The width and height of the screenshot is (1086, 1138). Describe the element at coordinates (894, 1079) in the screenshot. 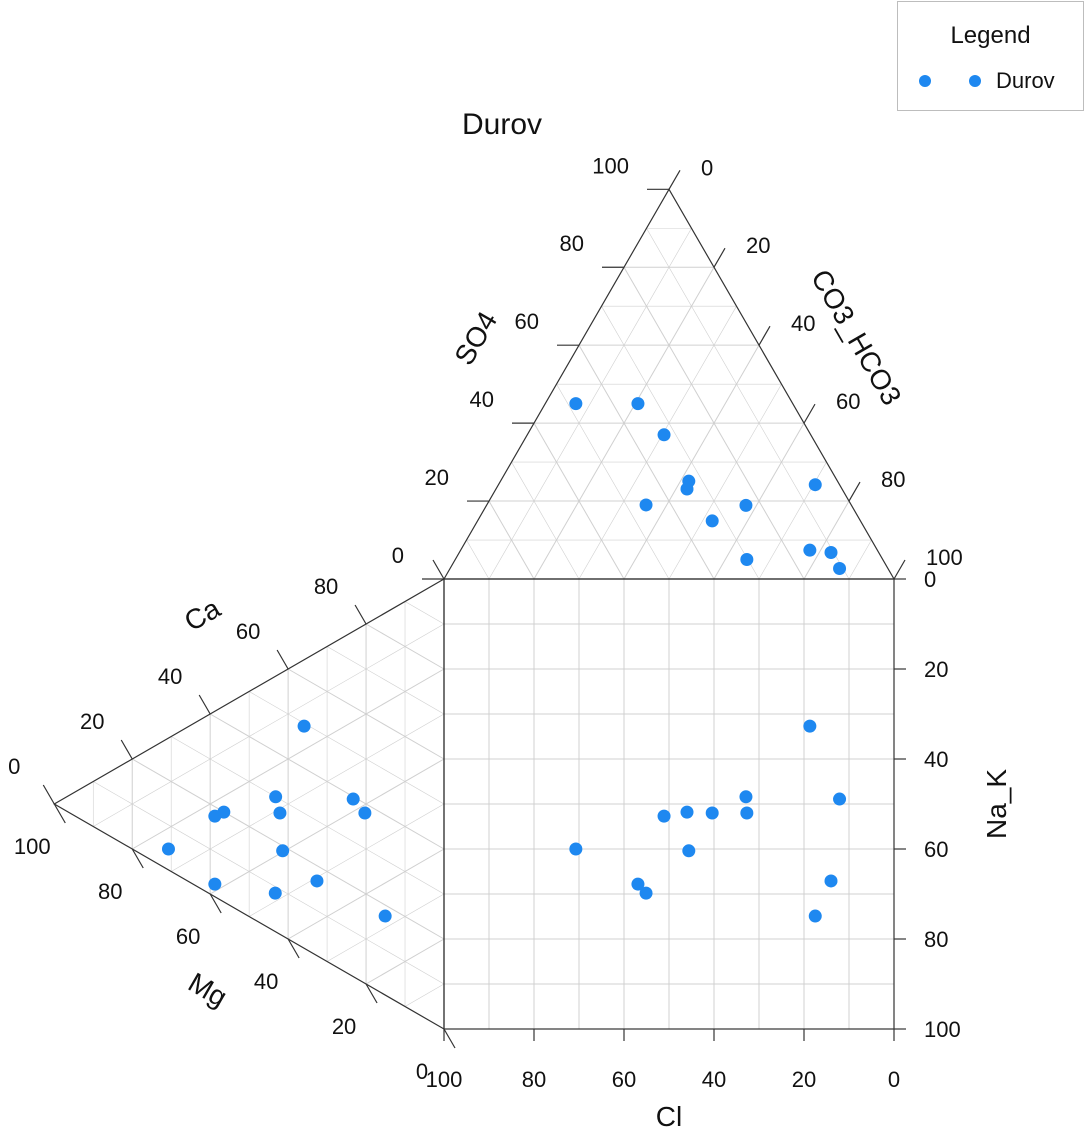

I see `tick-label-cl: 0` at that location.